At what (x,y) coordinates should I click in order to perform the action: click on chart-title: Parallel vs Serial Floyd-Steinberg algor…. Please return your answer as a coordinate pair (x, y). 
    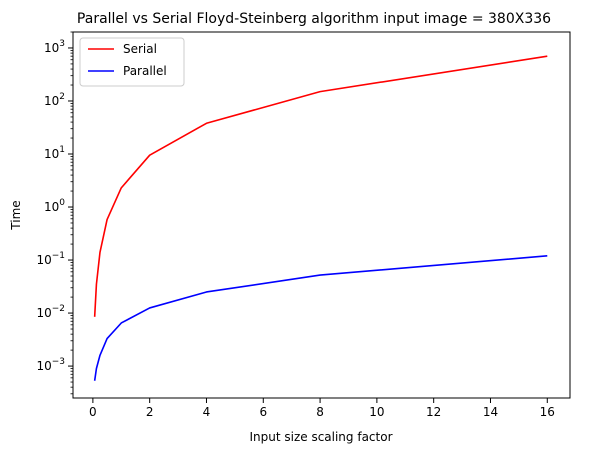
    Looking at the image, I should click on (314, 19).